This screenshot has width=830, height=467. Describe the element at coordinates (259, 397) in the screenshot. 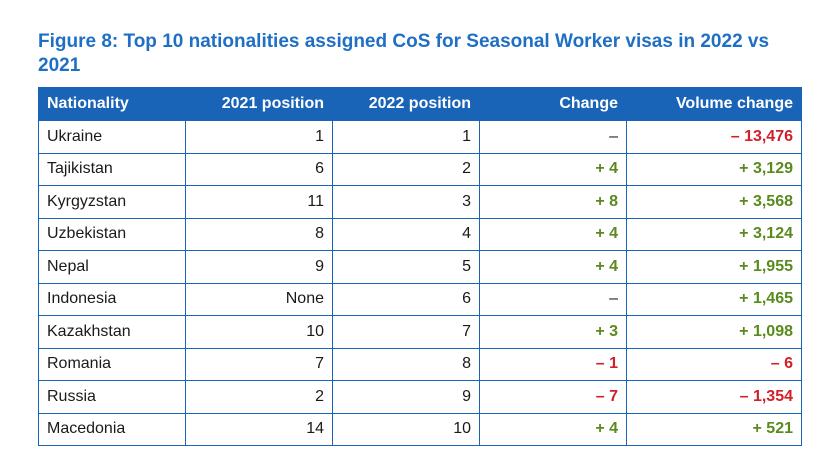

I see `cell-2021-position: 2` at that location.